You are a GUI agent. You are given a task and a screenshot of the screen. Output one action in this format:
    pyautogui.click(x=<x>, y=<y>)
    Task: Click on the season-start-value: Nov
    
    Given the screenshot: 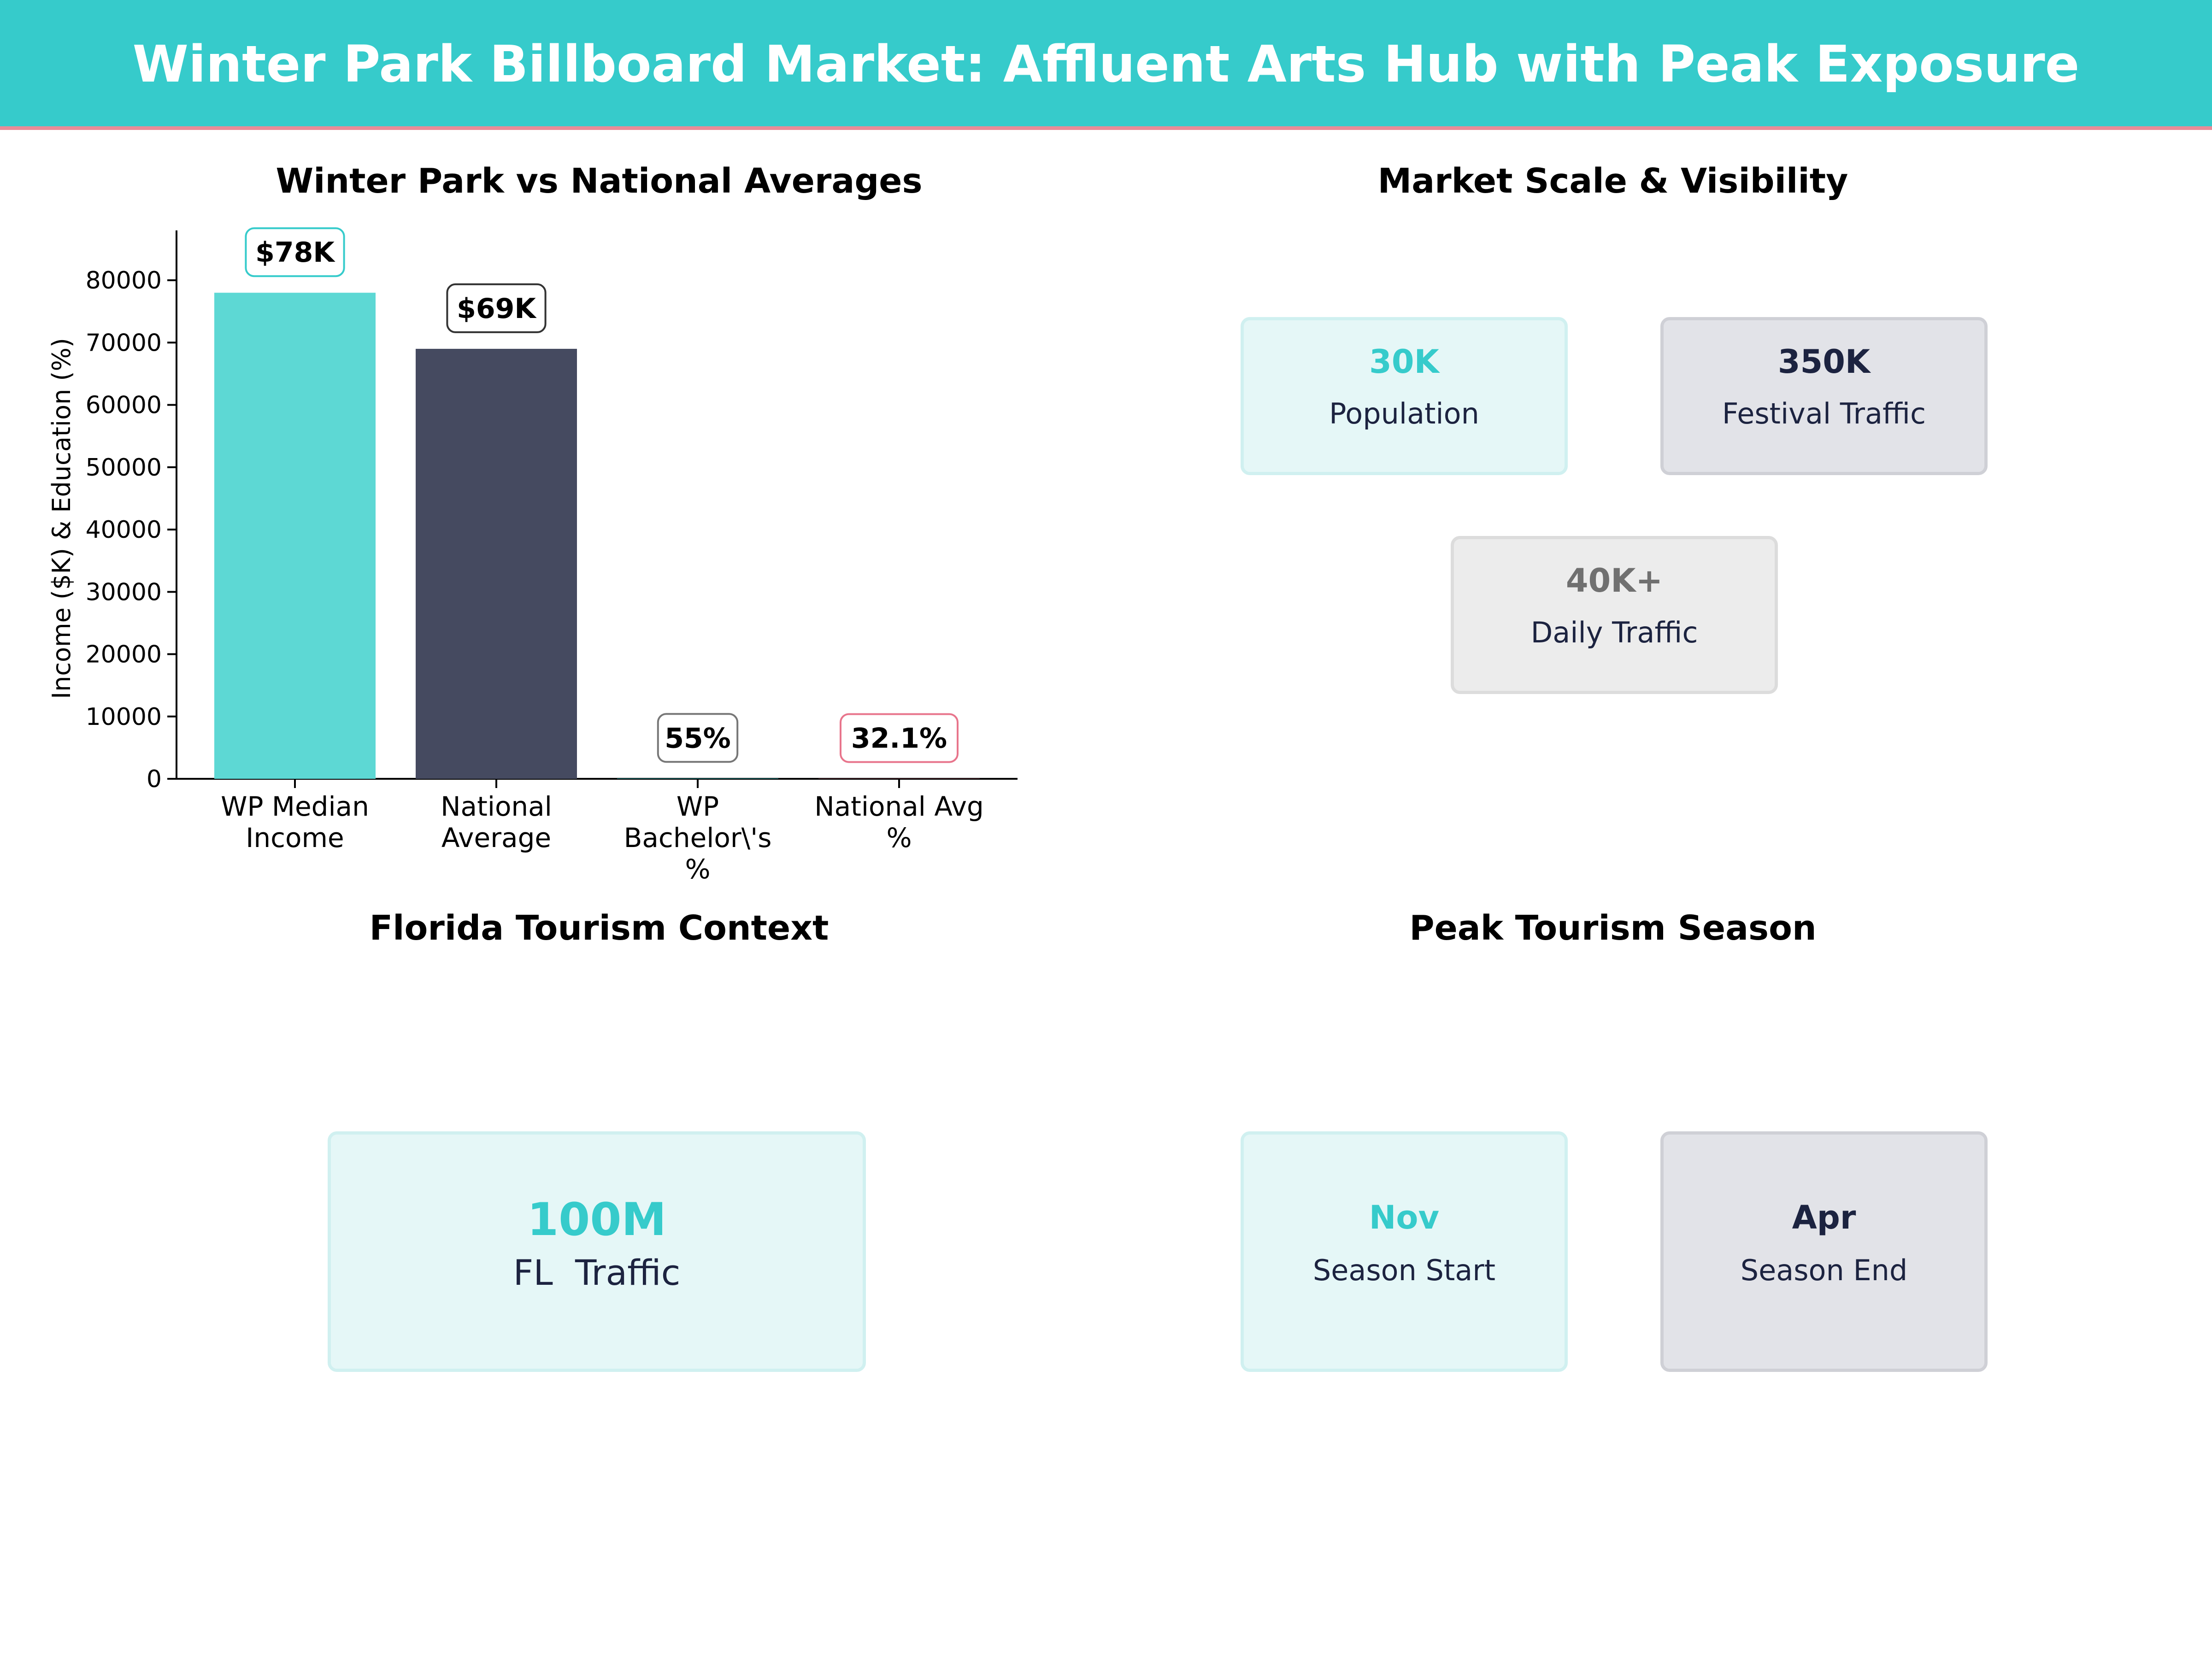 What is the action you would take?
    pyautogui.click(x=1404, y=1217)
    